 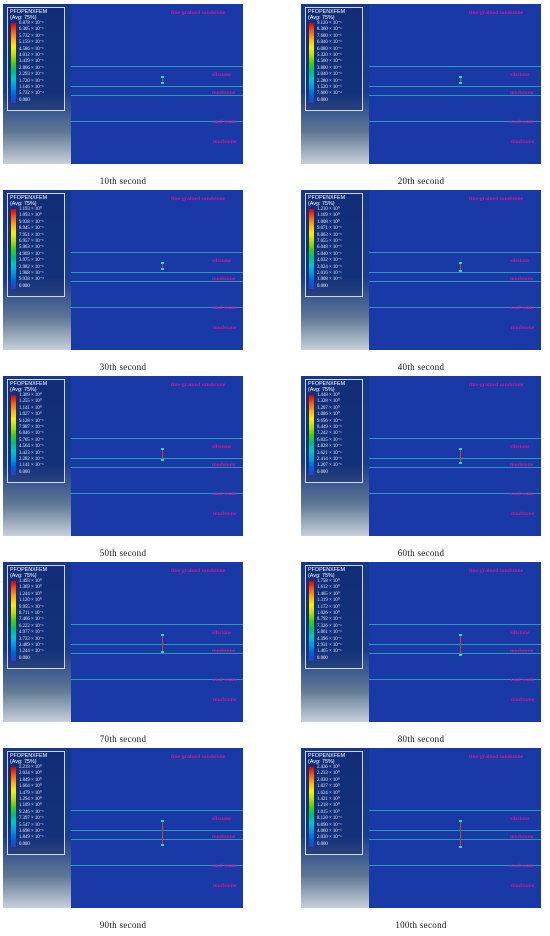 What do you see at coordinates (329, 261) in the screenshot?
I see `legend-value: 4.032 × 10⁻¹` at bounding box center [329, 261].